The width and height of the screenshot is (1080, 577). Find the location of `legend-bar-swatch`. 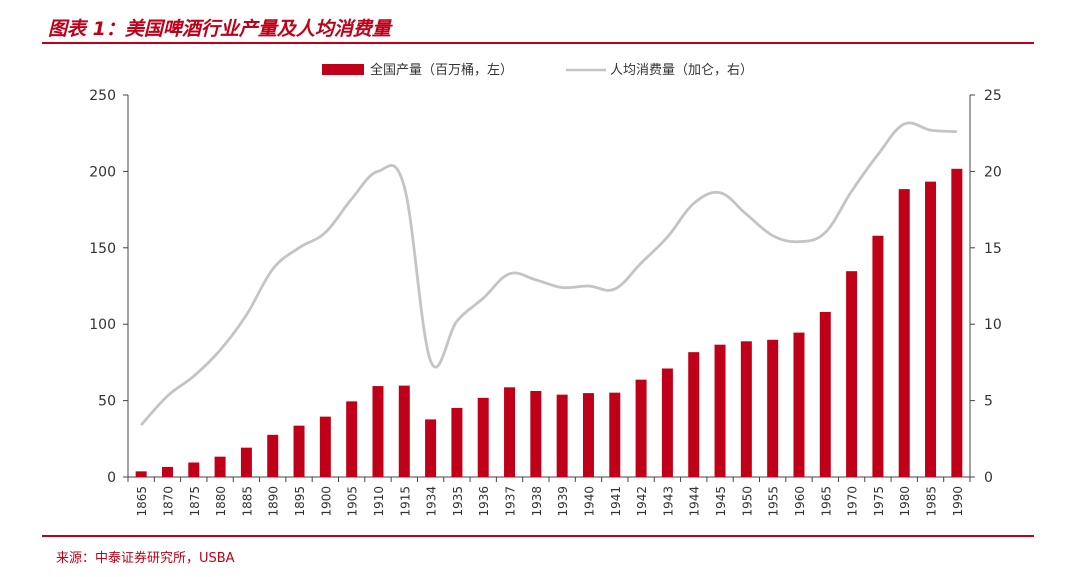

legend-bar-swatch is located at coordinates (343, 69).